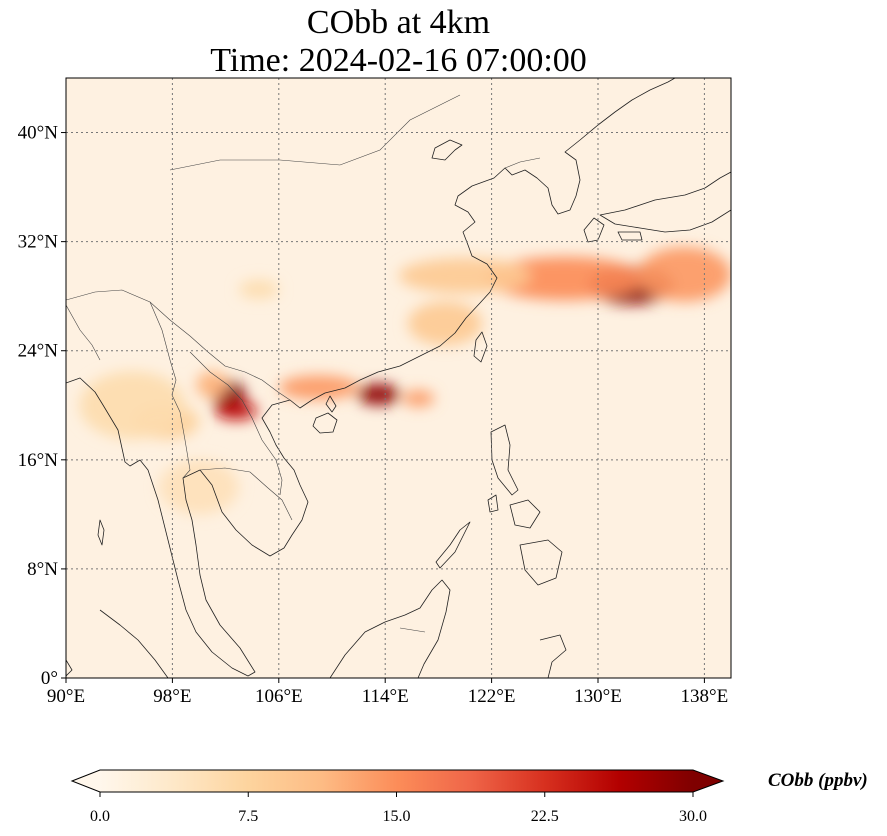 This screenshot has height=836, width=887. What do you see at coordinates (693, 816) in the screenshot?
I see `cb-tick-label-4: 30.0` at bounding box center [693, 816].